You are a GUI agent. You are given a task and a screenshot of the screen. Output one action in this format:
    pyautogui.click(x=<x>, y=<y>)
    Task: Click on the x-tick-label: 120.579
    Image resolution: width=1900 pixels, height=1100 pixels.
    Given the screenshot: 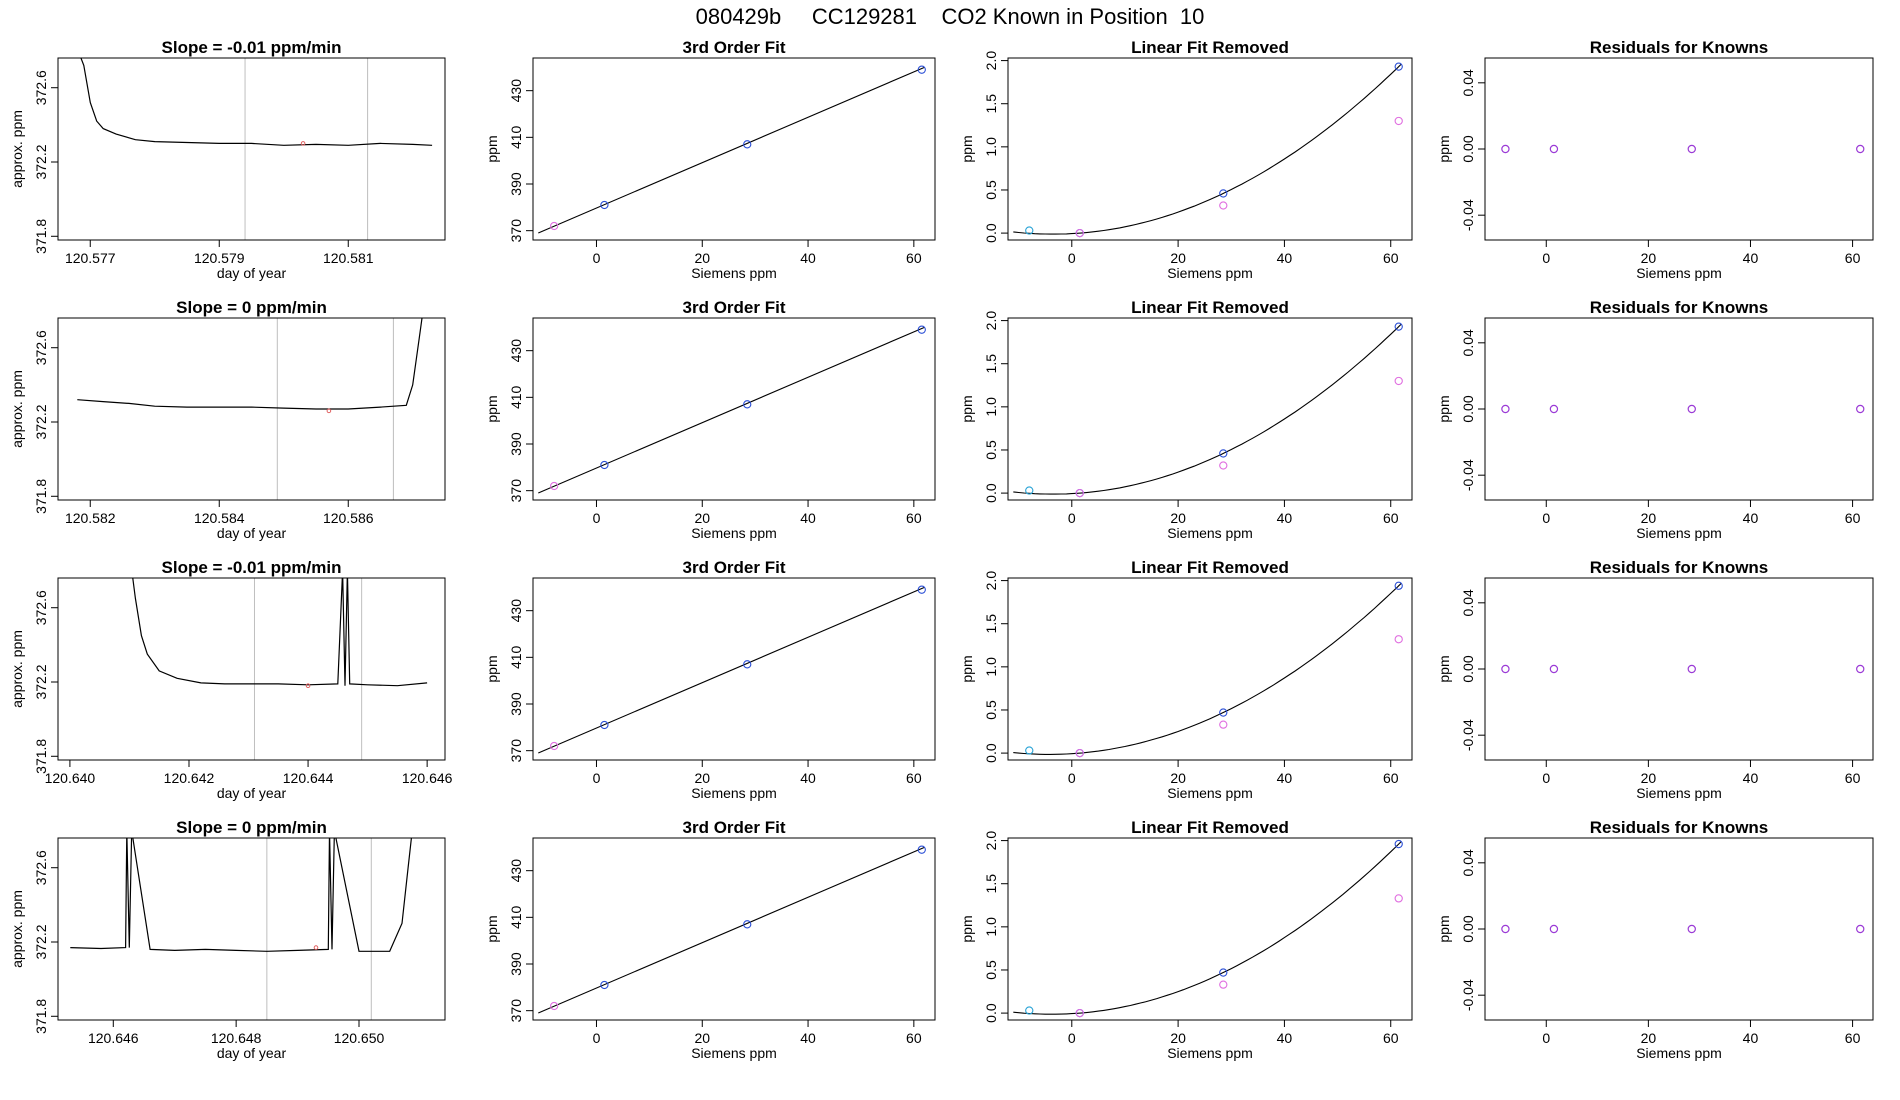 What is the action you would take?
    pyautogui.click(x=219, y=258)
    